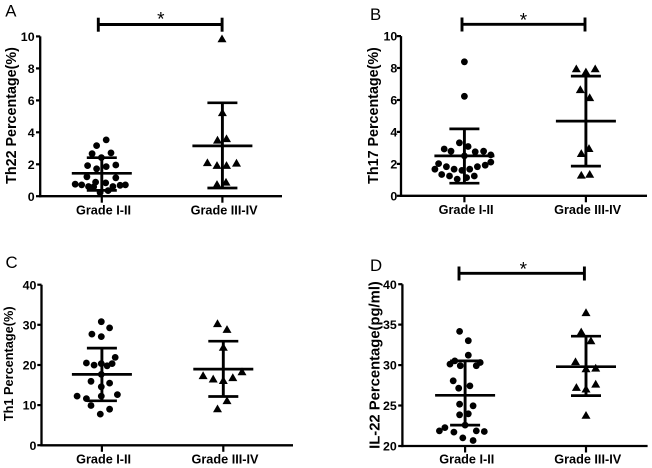 This screenshot has height=468, width=652. Describe the element at coordinates (12, 115) in the screenshot. I see `svg-text: Th22 Percentage(%)` at that location.